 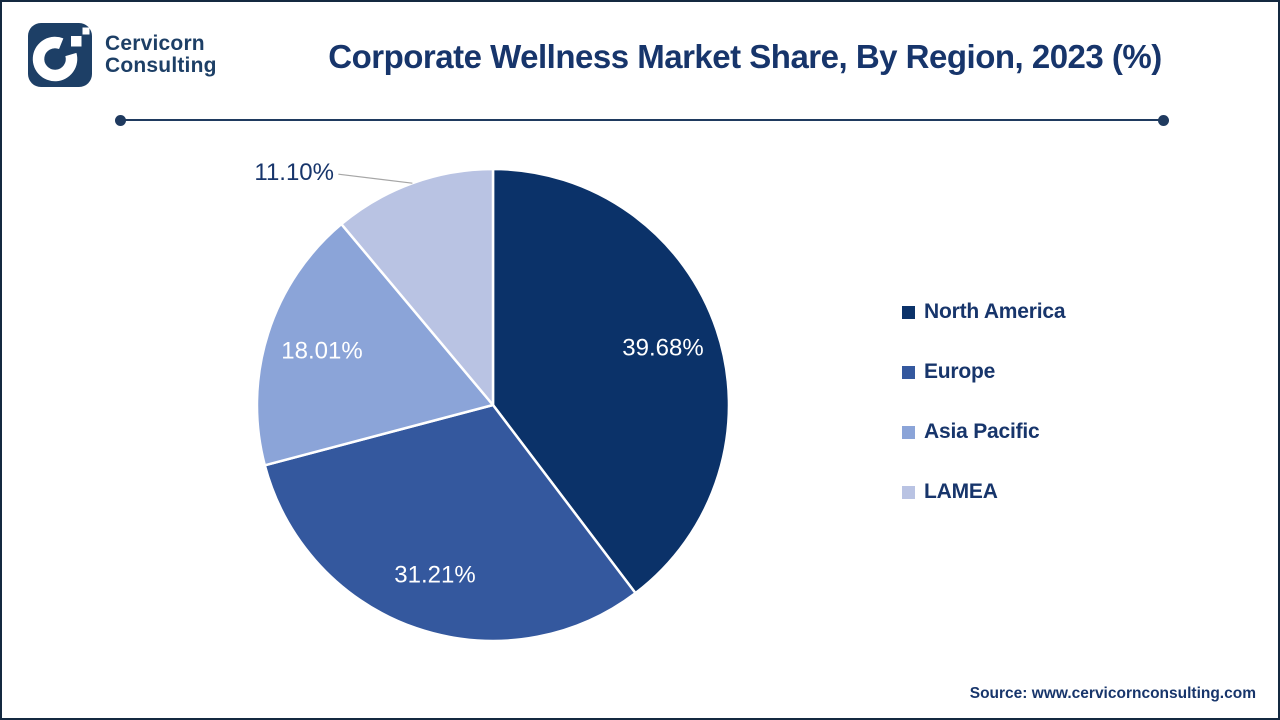 I want to click on legend-item-europe: Europe, so click(x=983, y=372).